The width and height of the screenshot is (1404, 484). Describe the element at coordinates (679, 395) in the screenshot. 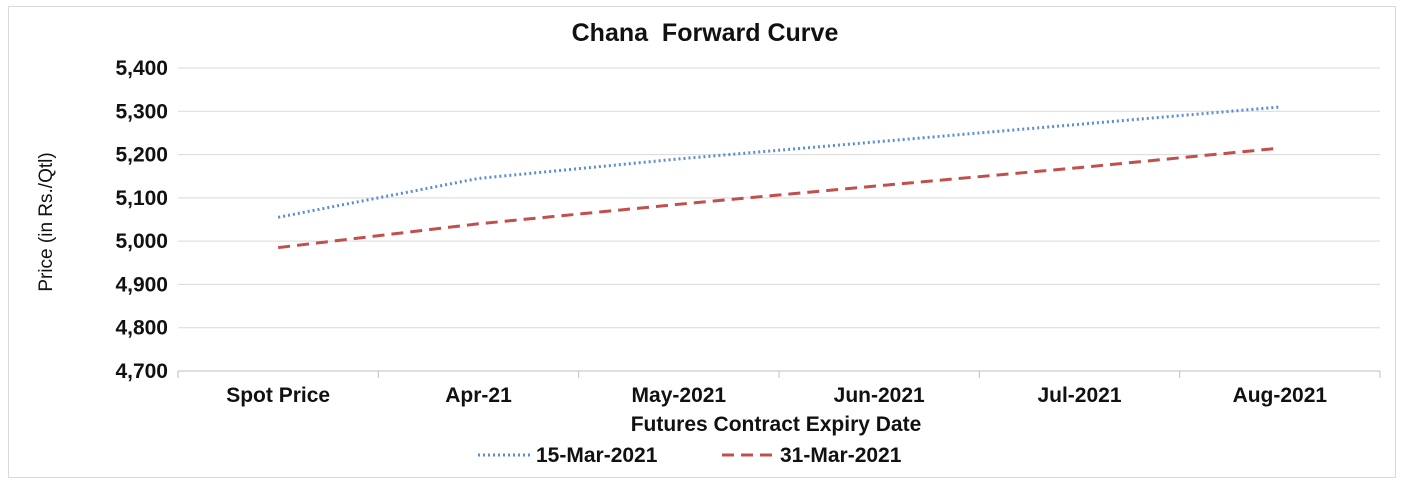

I see `x-tick-label: May-2021` at that location.